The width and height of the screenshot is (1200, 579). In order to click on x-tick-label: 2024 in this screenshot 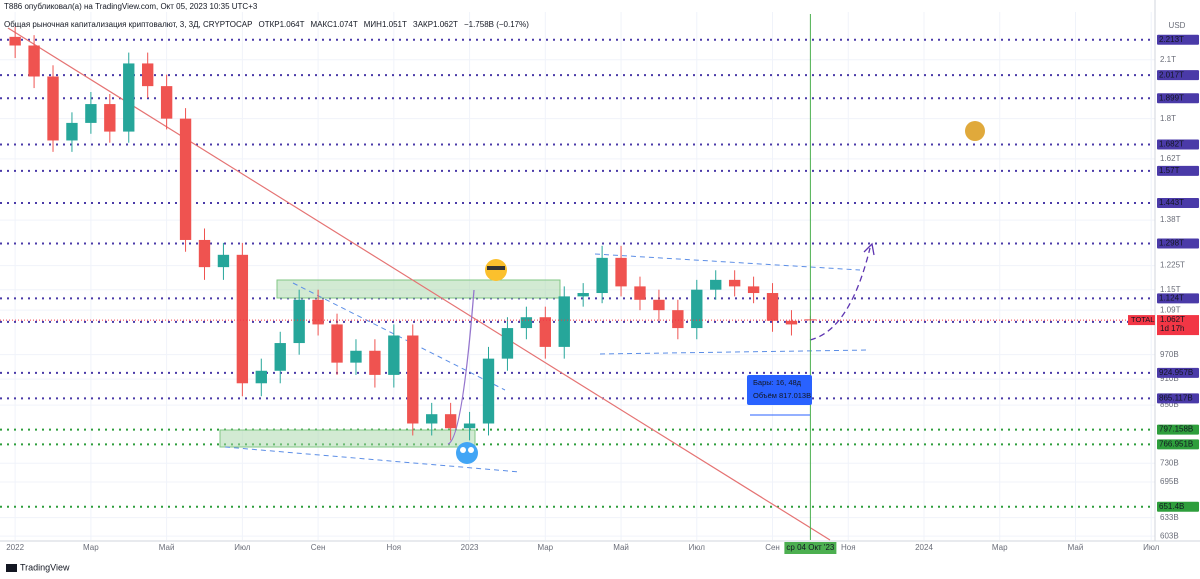, I will do `click(924, 547)`.